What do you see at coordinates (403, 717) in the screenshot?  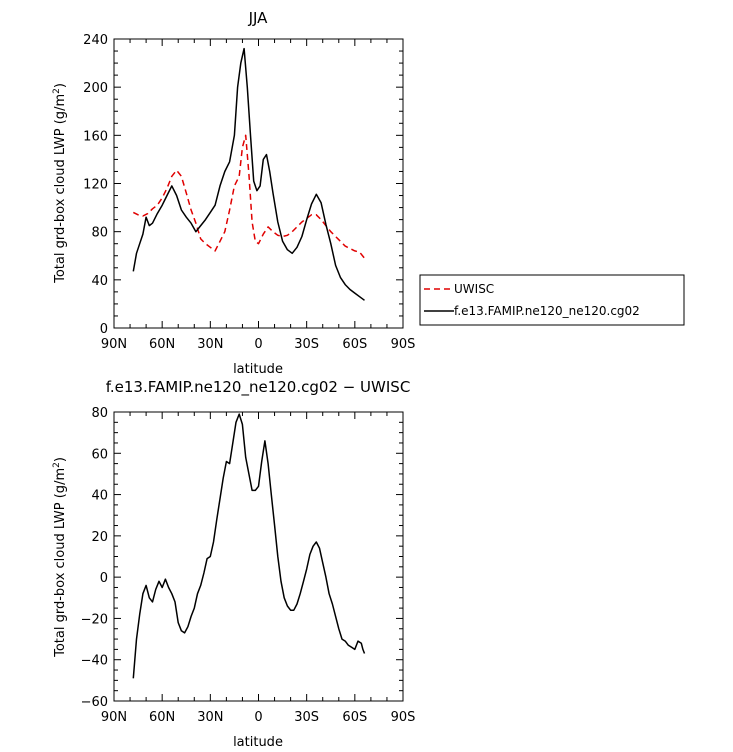 I see `bottom-x-tick-label: 90S` at bounding box center [403, 717].